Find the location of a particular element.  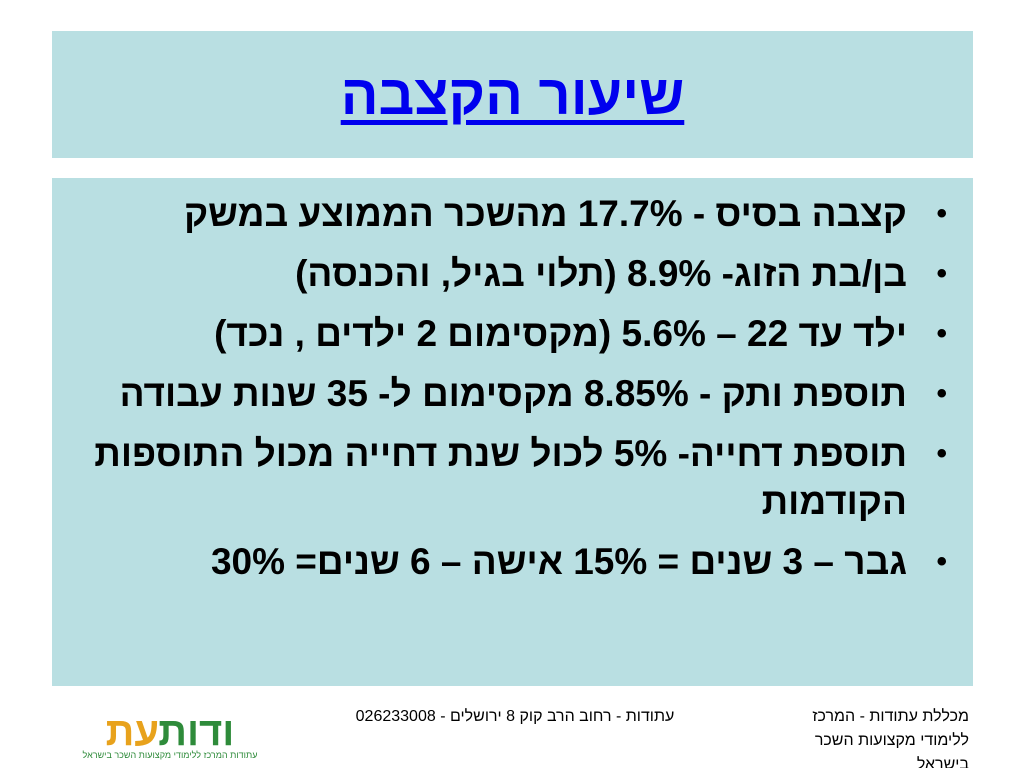

slide-title: שיעור הקצבה is located at coordinates (512, 94).